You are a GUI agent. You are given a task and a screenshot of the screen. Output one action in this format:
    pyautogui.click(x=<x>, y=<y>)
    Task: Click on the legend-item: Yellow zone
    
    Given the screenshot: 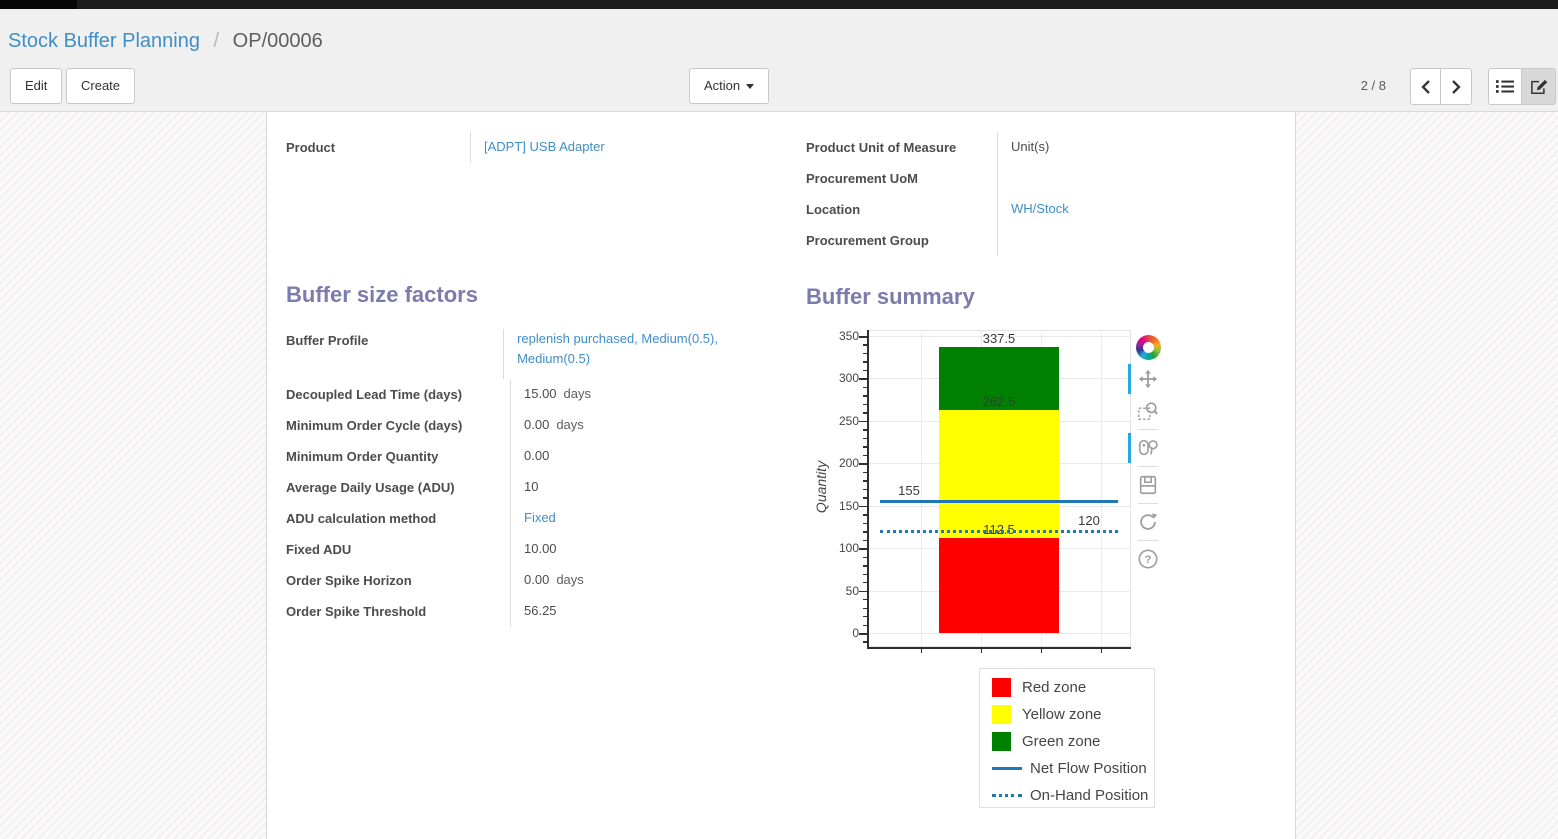 What is the action you would take?
    pyautogui.click(x=1073, y=714)
    